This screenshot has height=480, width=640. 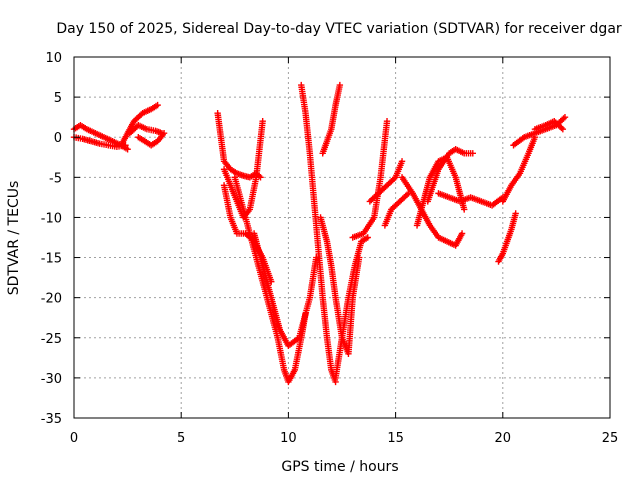 I want to click on y-tick-labels: 10 5 0 -5 -10 -15 -20 -25 -30 -35, so click(x=51, y=239).